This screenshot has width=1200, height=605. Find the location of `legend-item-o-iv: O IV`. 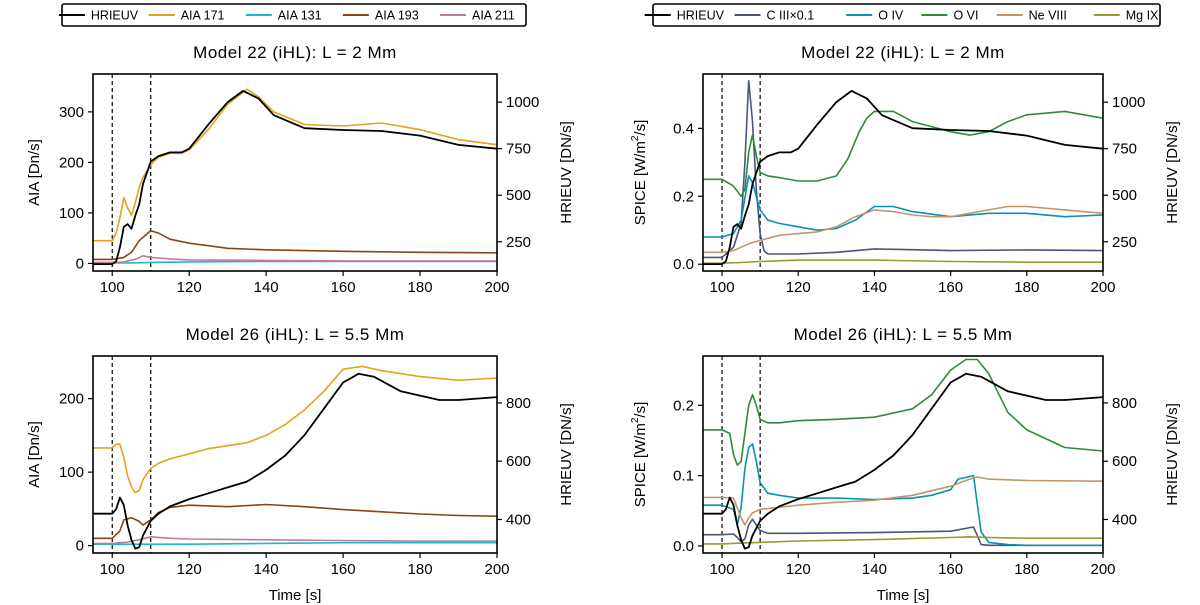

legend-item-o-iv: O IV is located at coordinates (875, 16).